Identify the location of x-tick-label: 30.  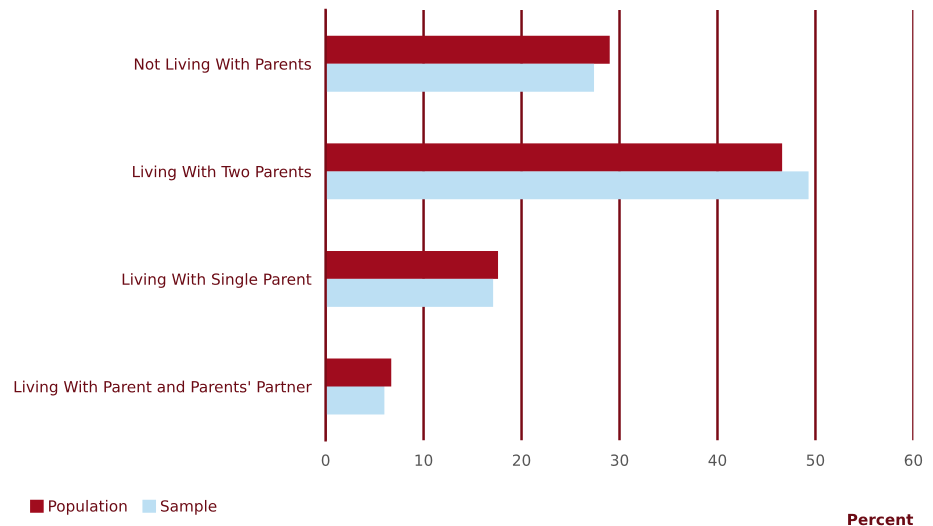
(619, 460).